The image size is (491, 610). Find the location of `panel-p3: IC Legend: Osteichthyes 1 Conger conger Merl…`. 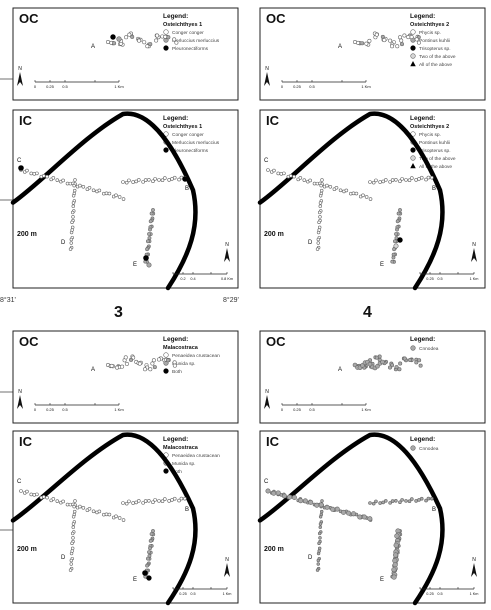

panel-p3: IC Legend: Osteichthyes 1 Conger conger Merl… is located at coordinates (124, 200).